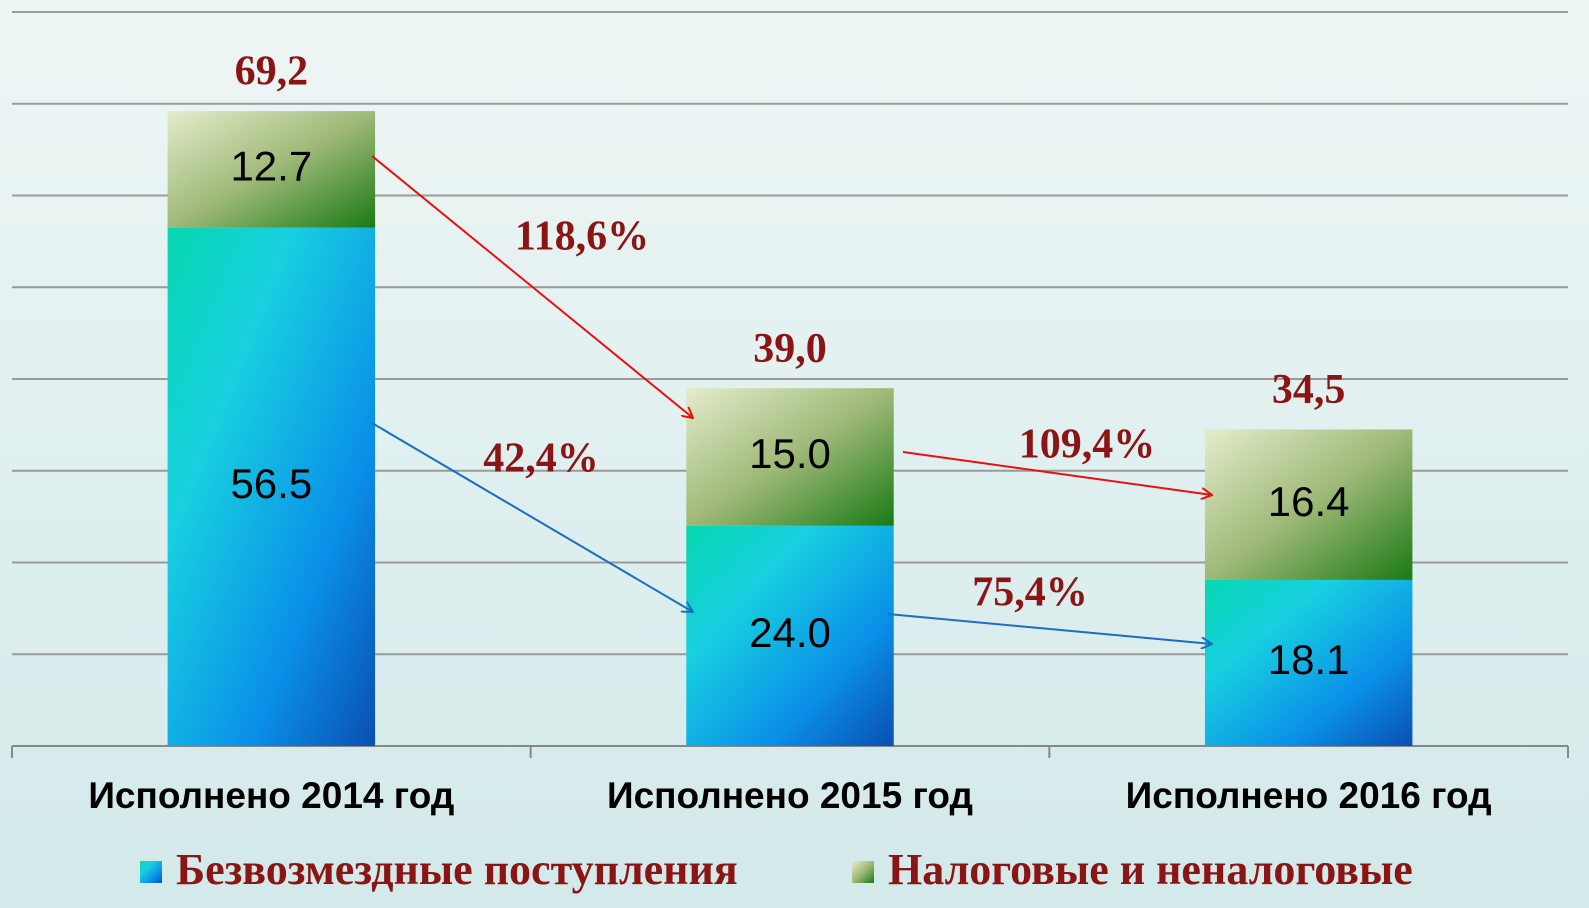  What do you see at coordinates (271, 165) in the screenshot?
I see `data-label: 12.7` at bounding box center [271, 165].